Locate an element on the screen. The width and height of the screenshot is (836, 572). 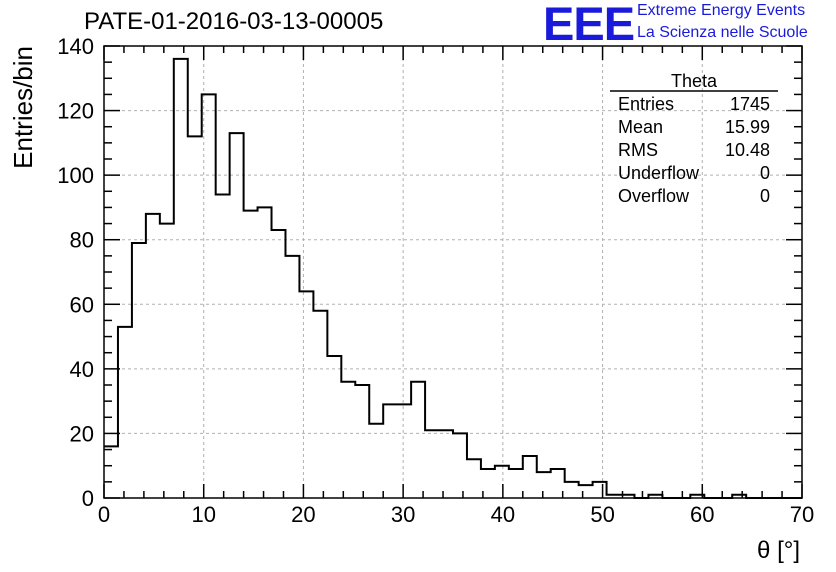
stats-value: 15.99 is located at coordinates (747, 127).